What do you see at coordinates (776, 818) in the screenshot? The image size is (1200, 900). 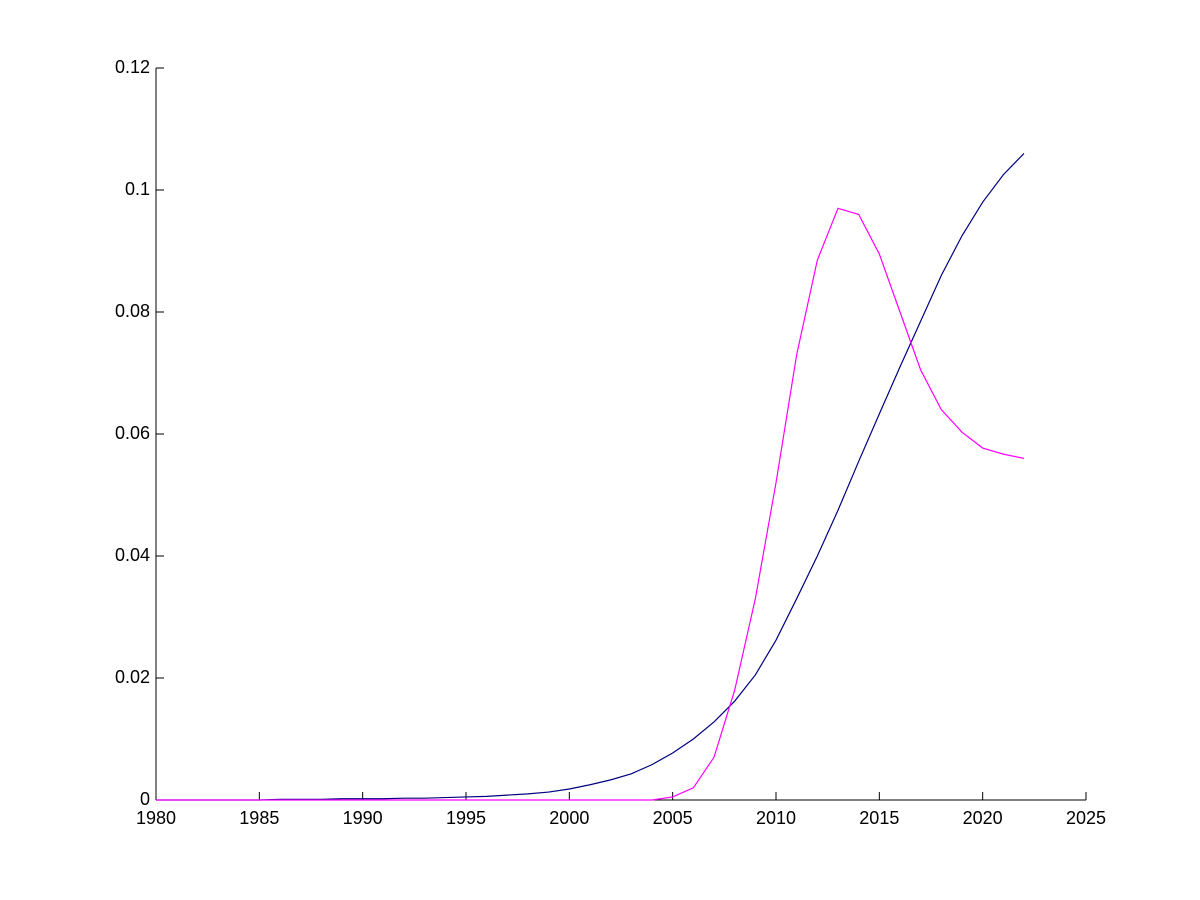 I see `x-tick-label: 2010` at bounding box center [776, 818].